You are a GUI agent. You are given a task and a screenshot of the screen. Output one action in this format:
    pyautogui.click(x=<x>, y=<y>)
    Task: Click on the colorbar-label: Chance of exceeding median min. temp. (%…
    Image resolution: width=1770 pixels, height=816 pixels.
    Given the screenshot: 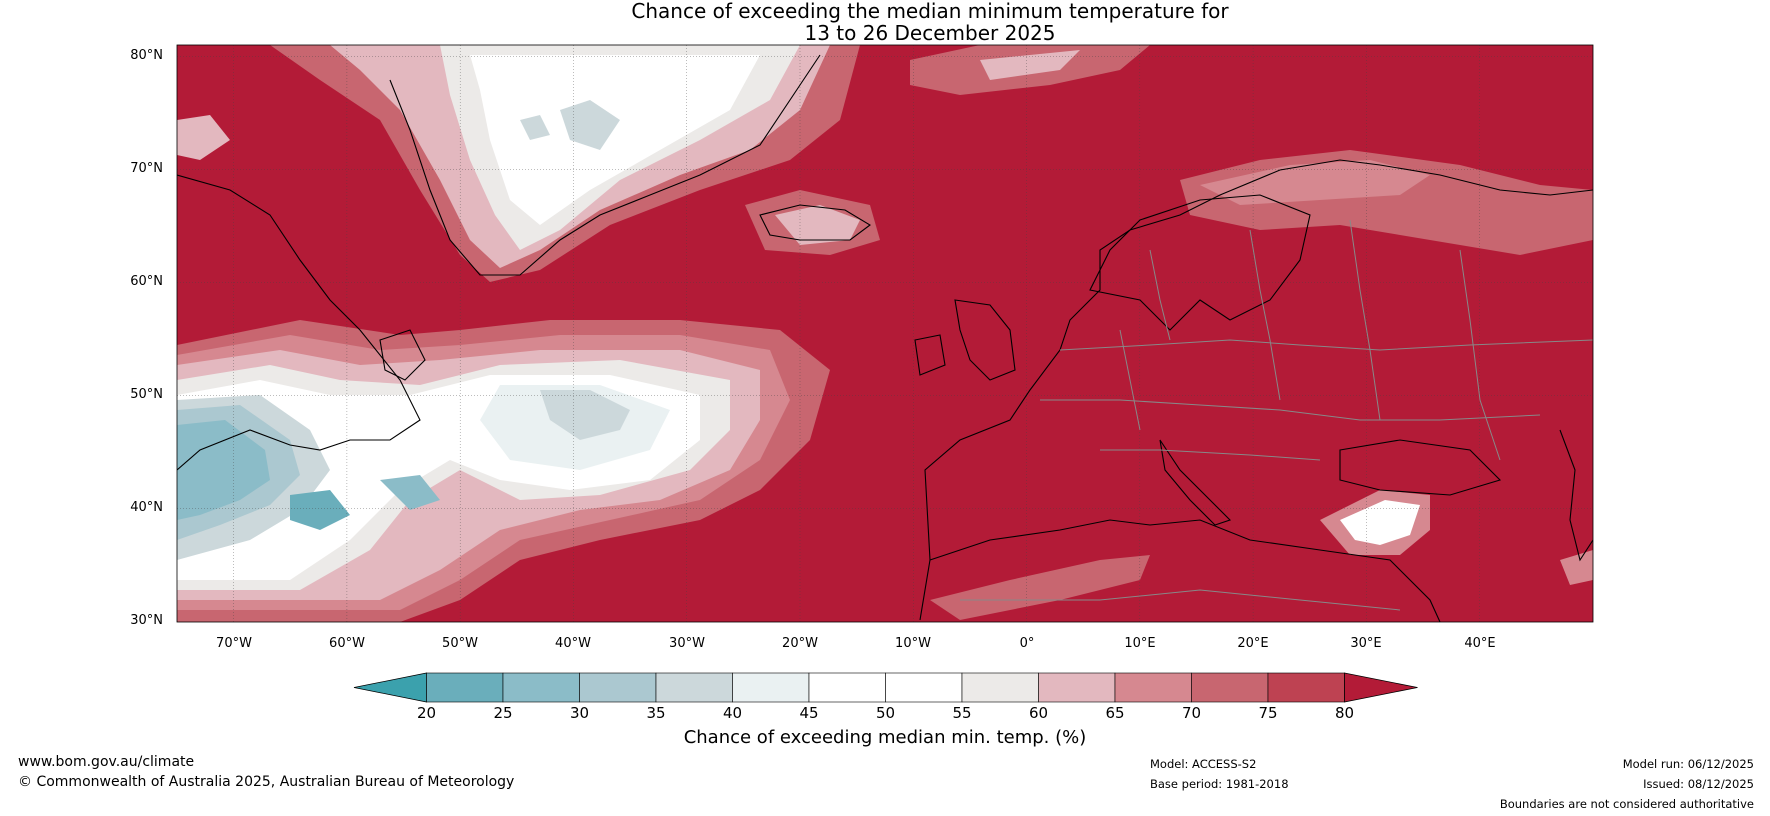 What is the action you would take?
    pyautogui.click(x=885, y=737)
    